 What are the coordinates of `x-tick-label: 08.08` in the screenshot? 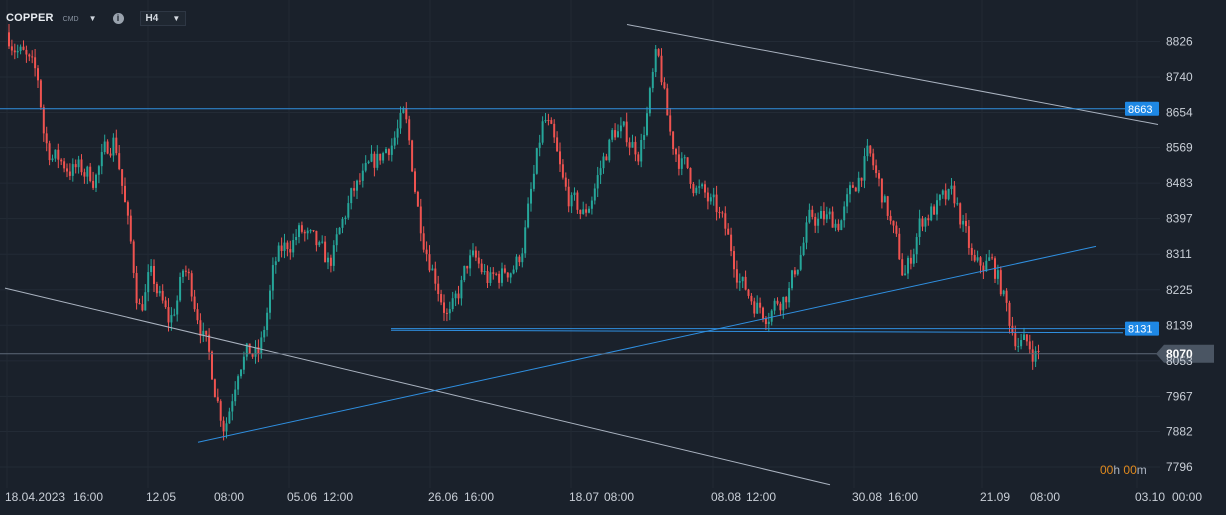 It's located at (726, 497).